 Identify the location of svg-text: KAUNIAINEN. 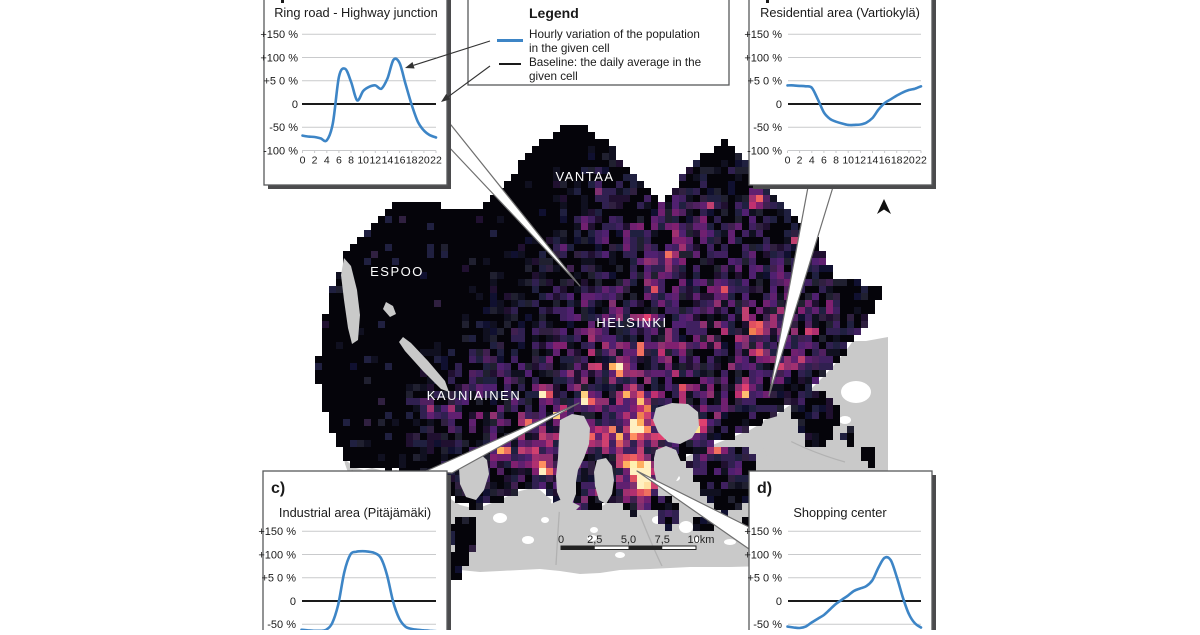
(474, 395).